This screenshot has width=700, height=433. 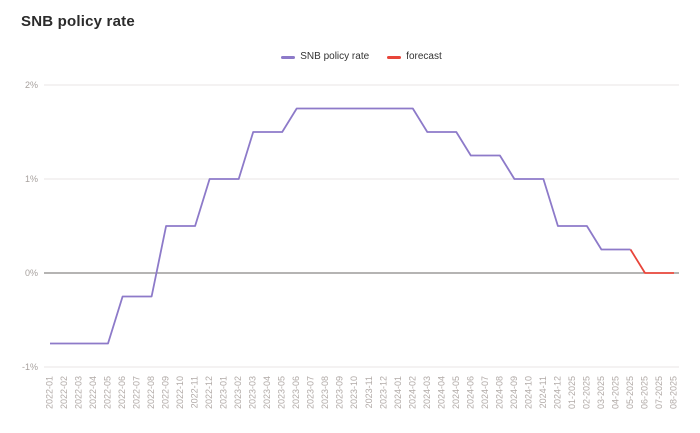 I want to click on x-tick-label: 2022-02, so click(x=64, y=392).